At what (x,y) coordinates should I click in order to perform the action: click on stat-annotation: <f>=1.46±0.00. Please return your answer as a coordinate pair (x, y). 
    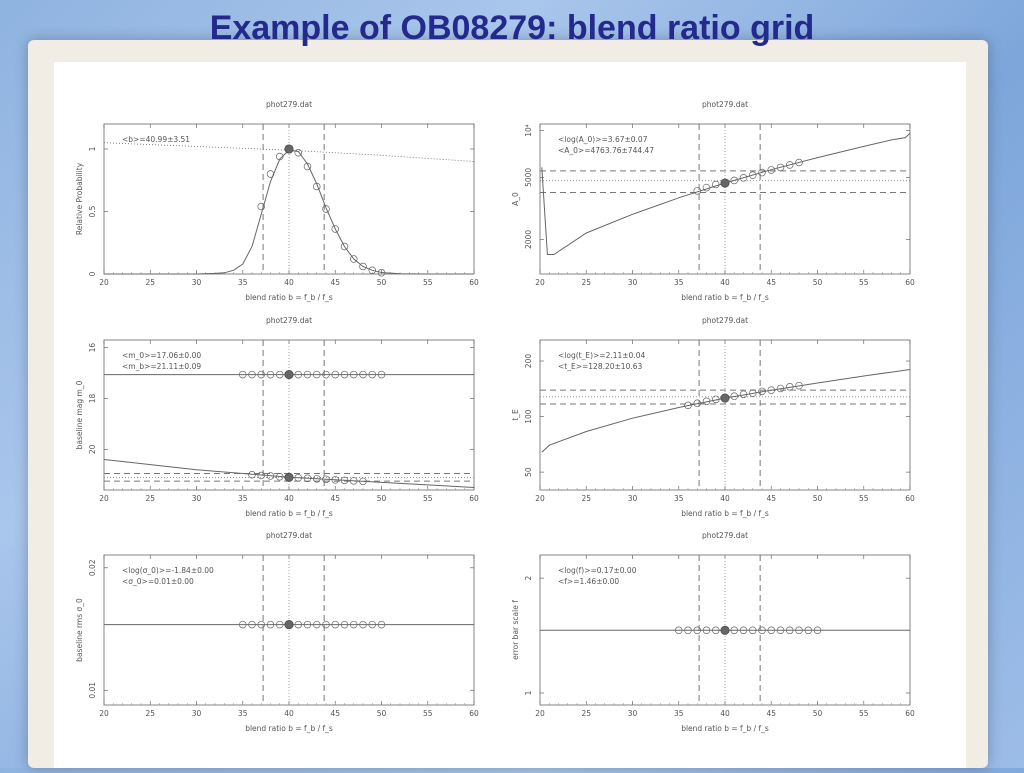
    Looking at the image, I should click on (588, 581).